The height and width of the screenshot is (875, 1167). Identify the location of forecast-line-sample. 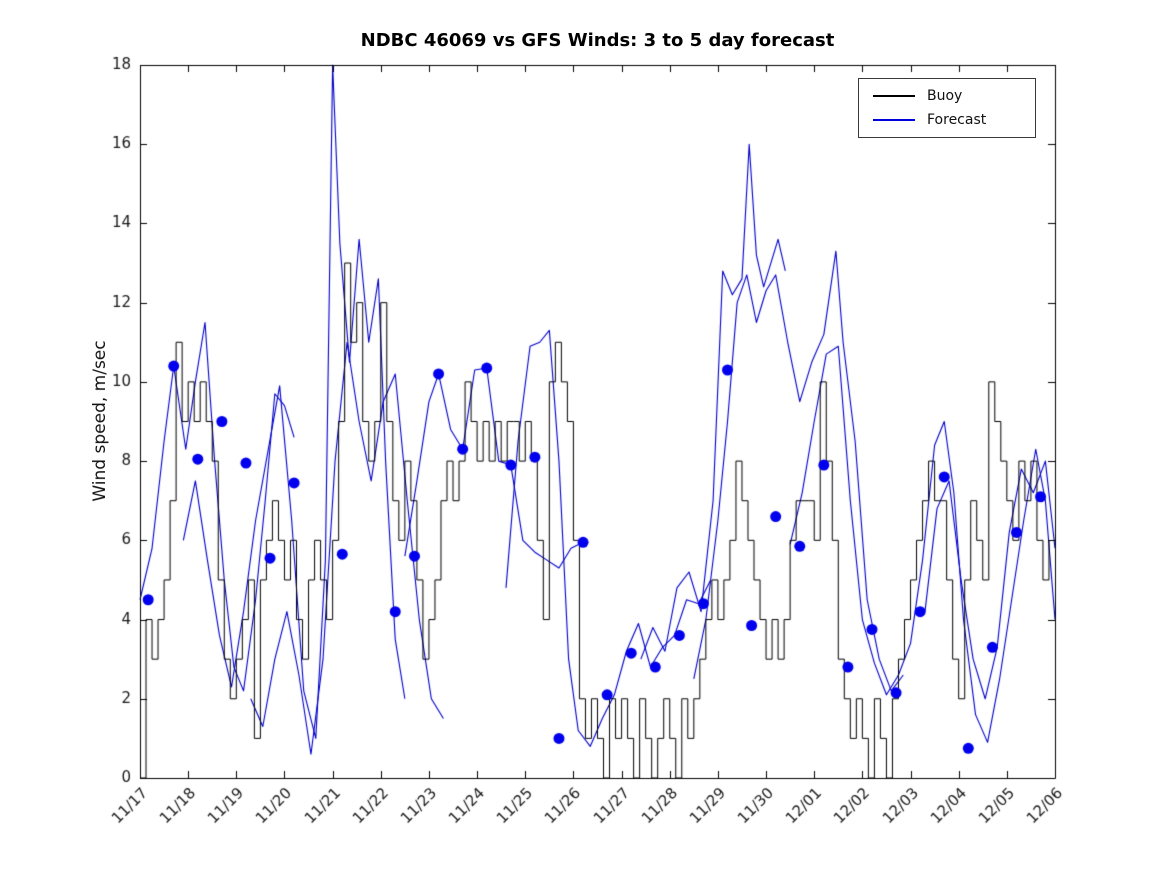
(894, 120).